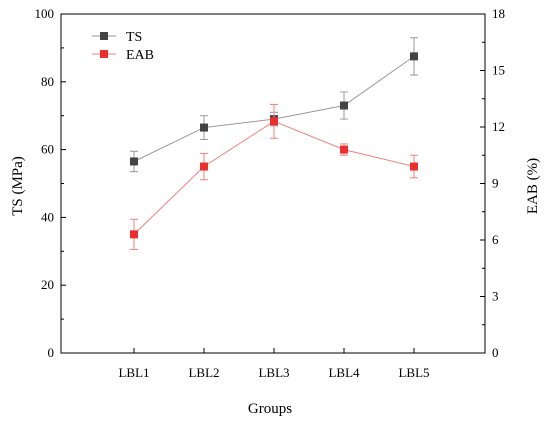  Describe the element at coordinates (104, 36) in the screenshot. I see `legend-ts-marker` at that location.